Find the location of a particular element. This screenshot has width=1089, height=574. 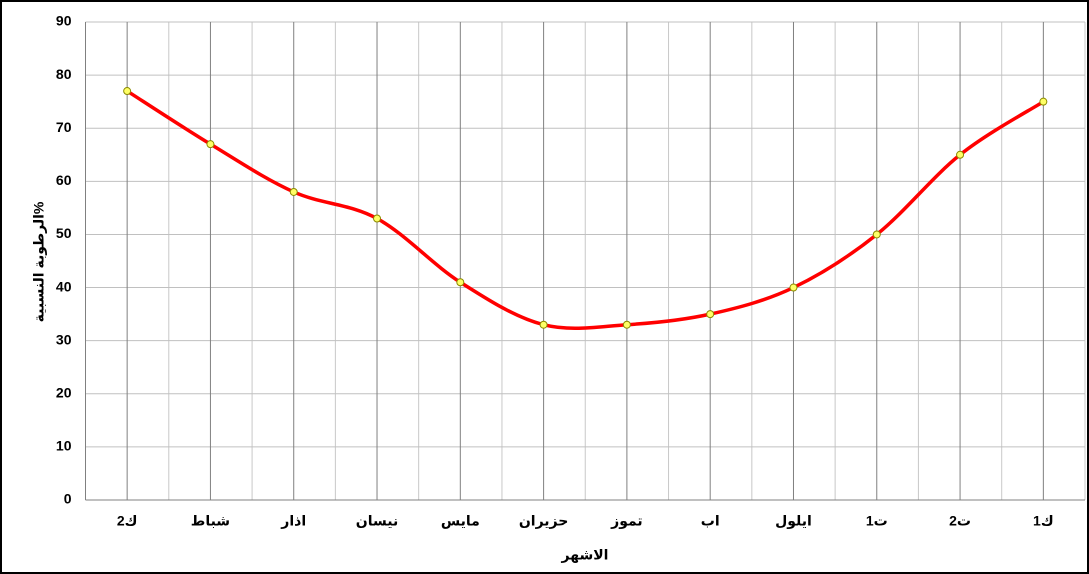

x-tick-label: حزيران is located at coordinates (544, 521).